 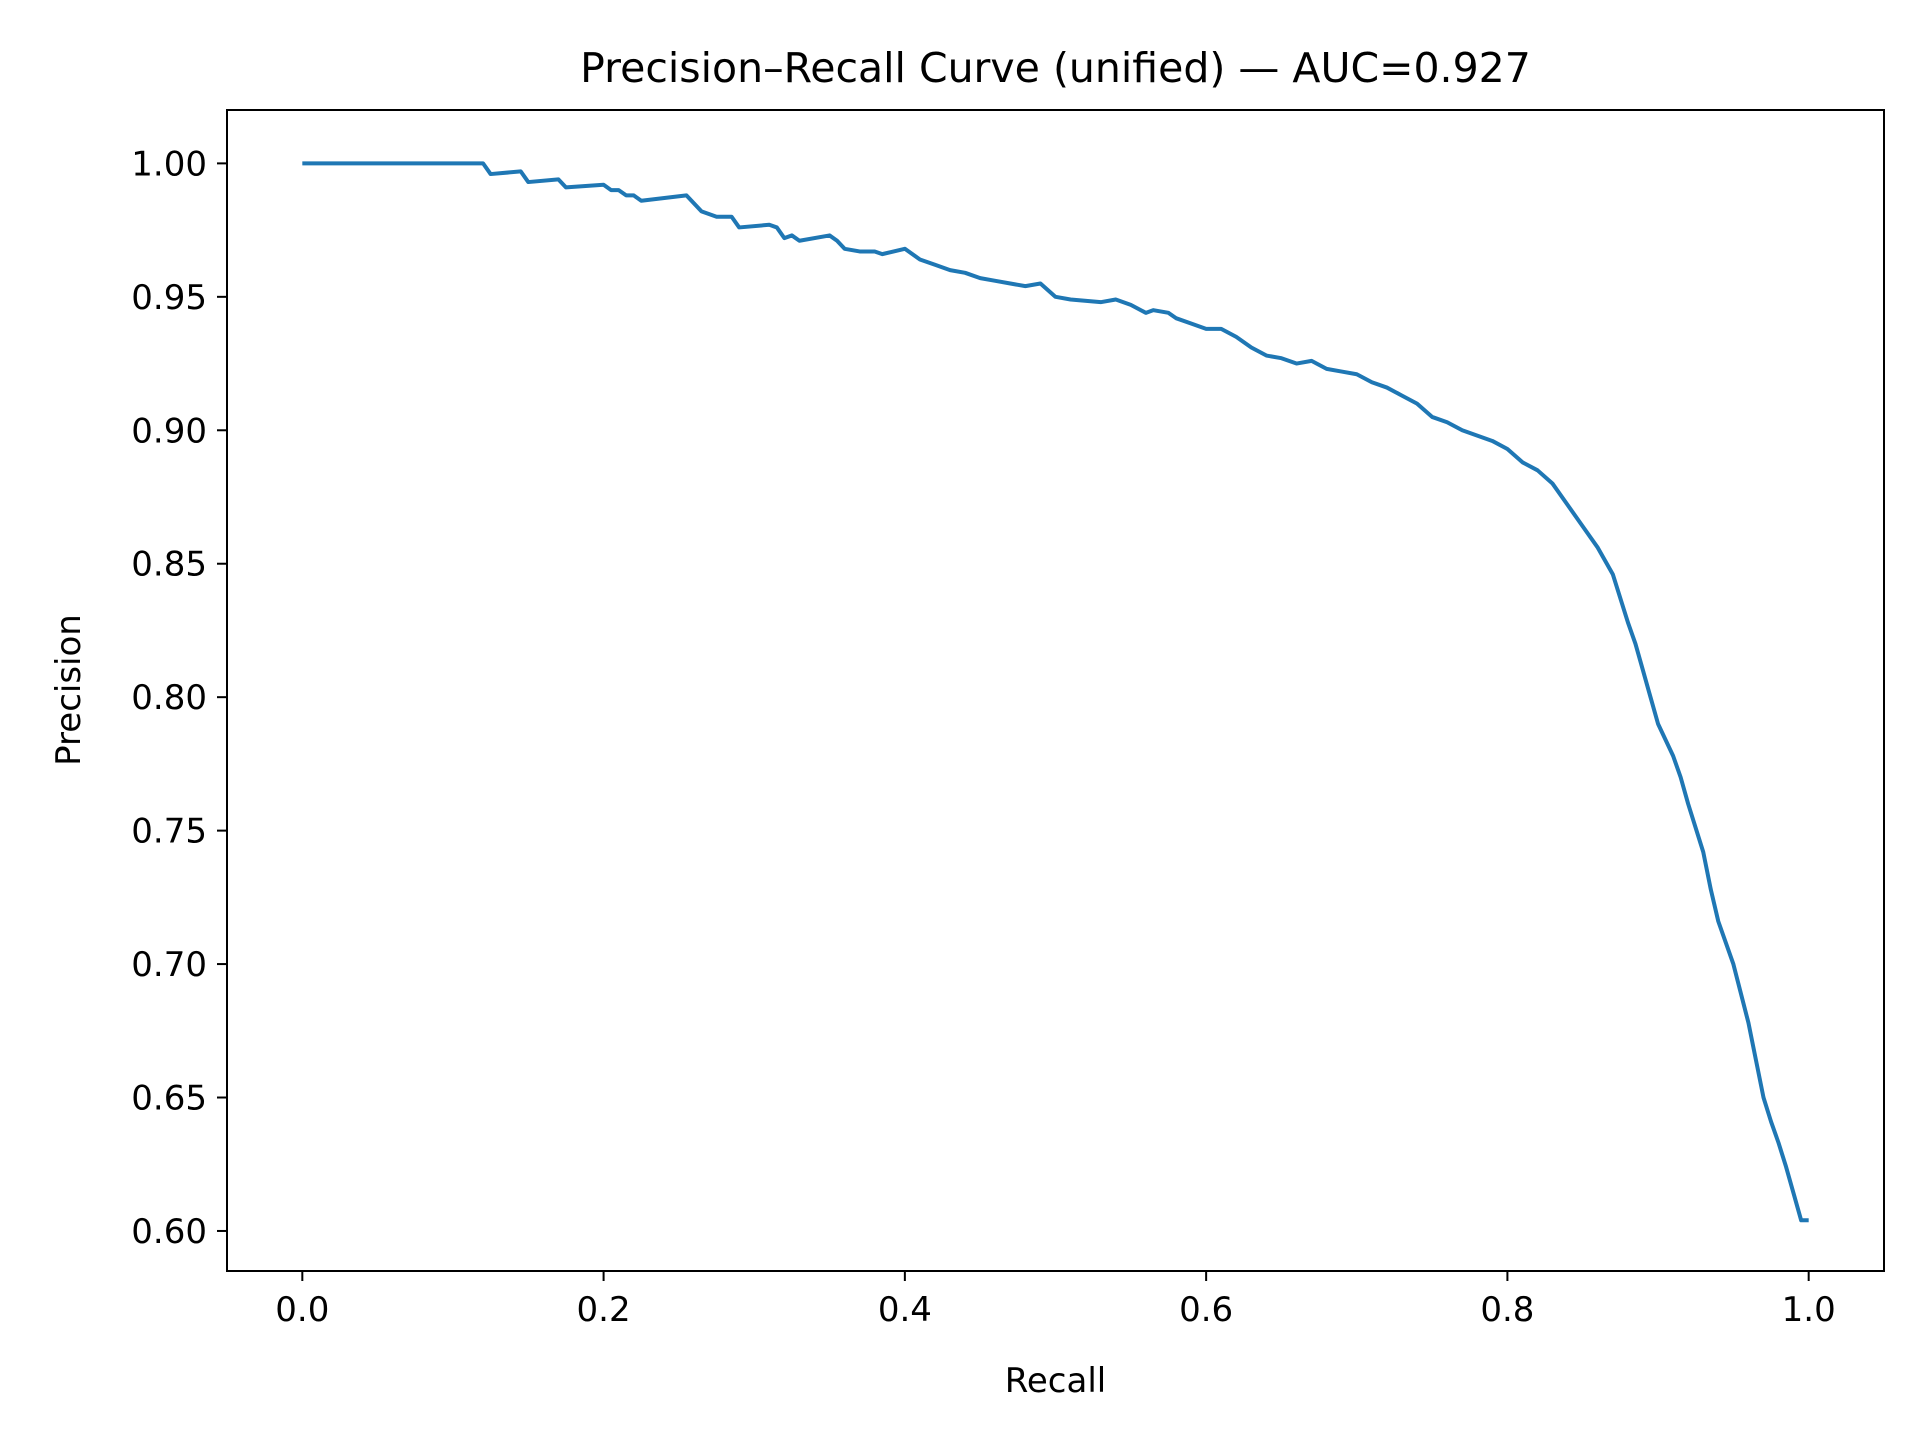 I want to click on y-axis-title: Precision, so click(x=69, y=690).